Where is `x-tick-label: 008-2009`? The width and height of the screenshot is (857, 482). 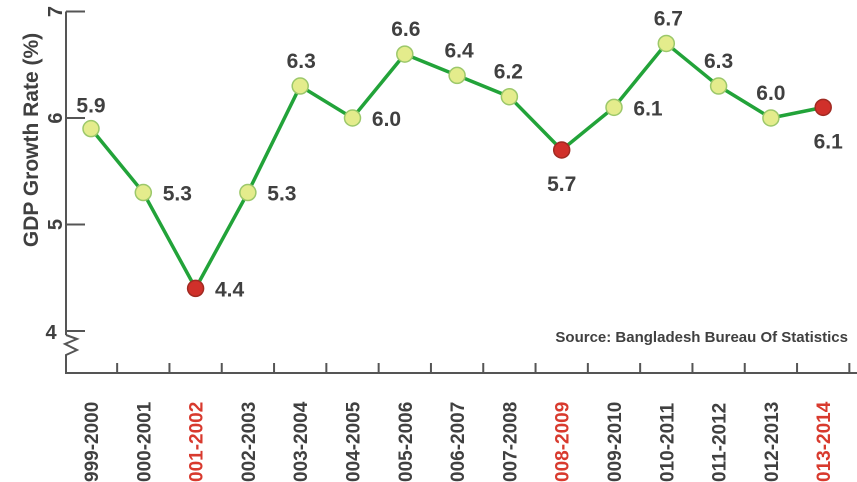
x-tick-label: 008-2009 is located at coordinates (563, 442).